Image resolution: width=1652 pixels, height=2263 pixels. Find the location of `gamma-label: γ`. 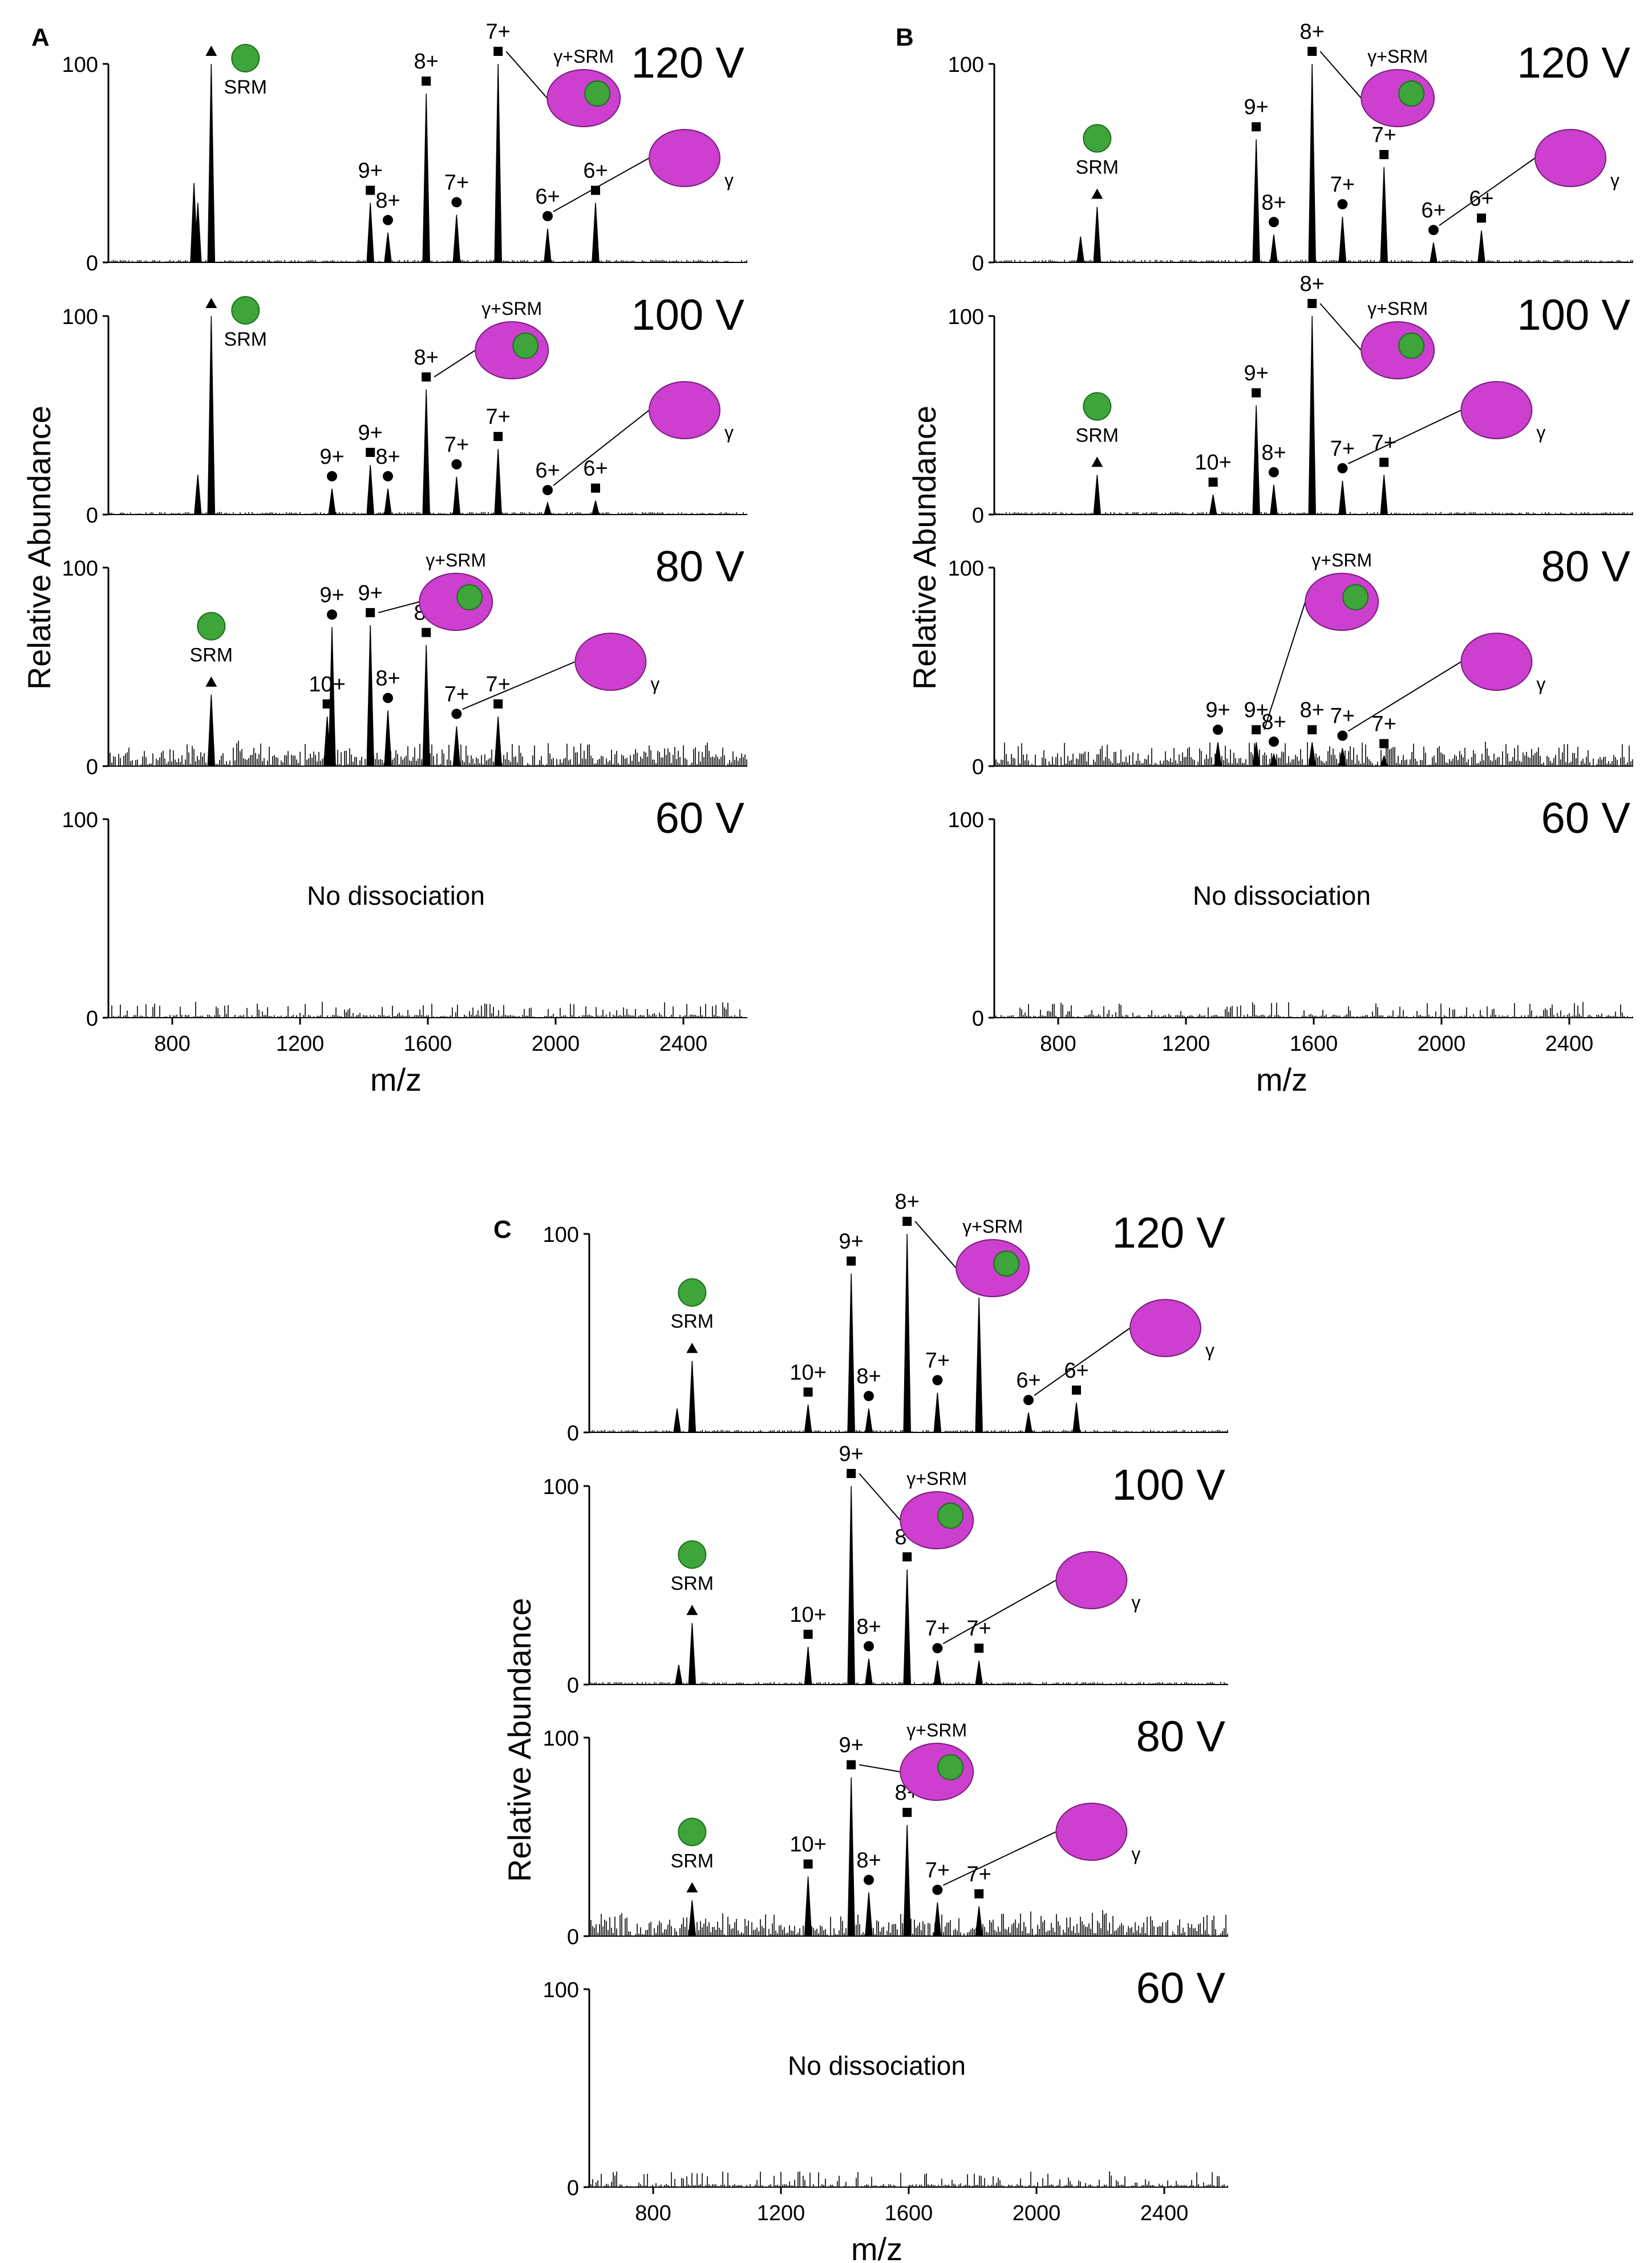

gamma-label: γ is located at coordinates (654, 684).